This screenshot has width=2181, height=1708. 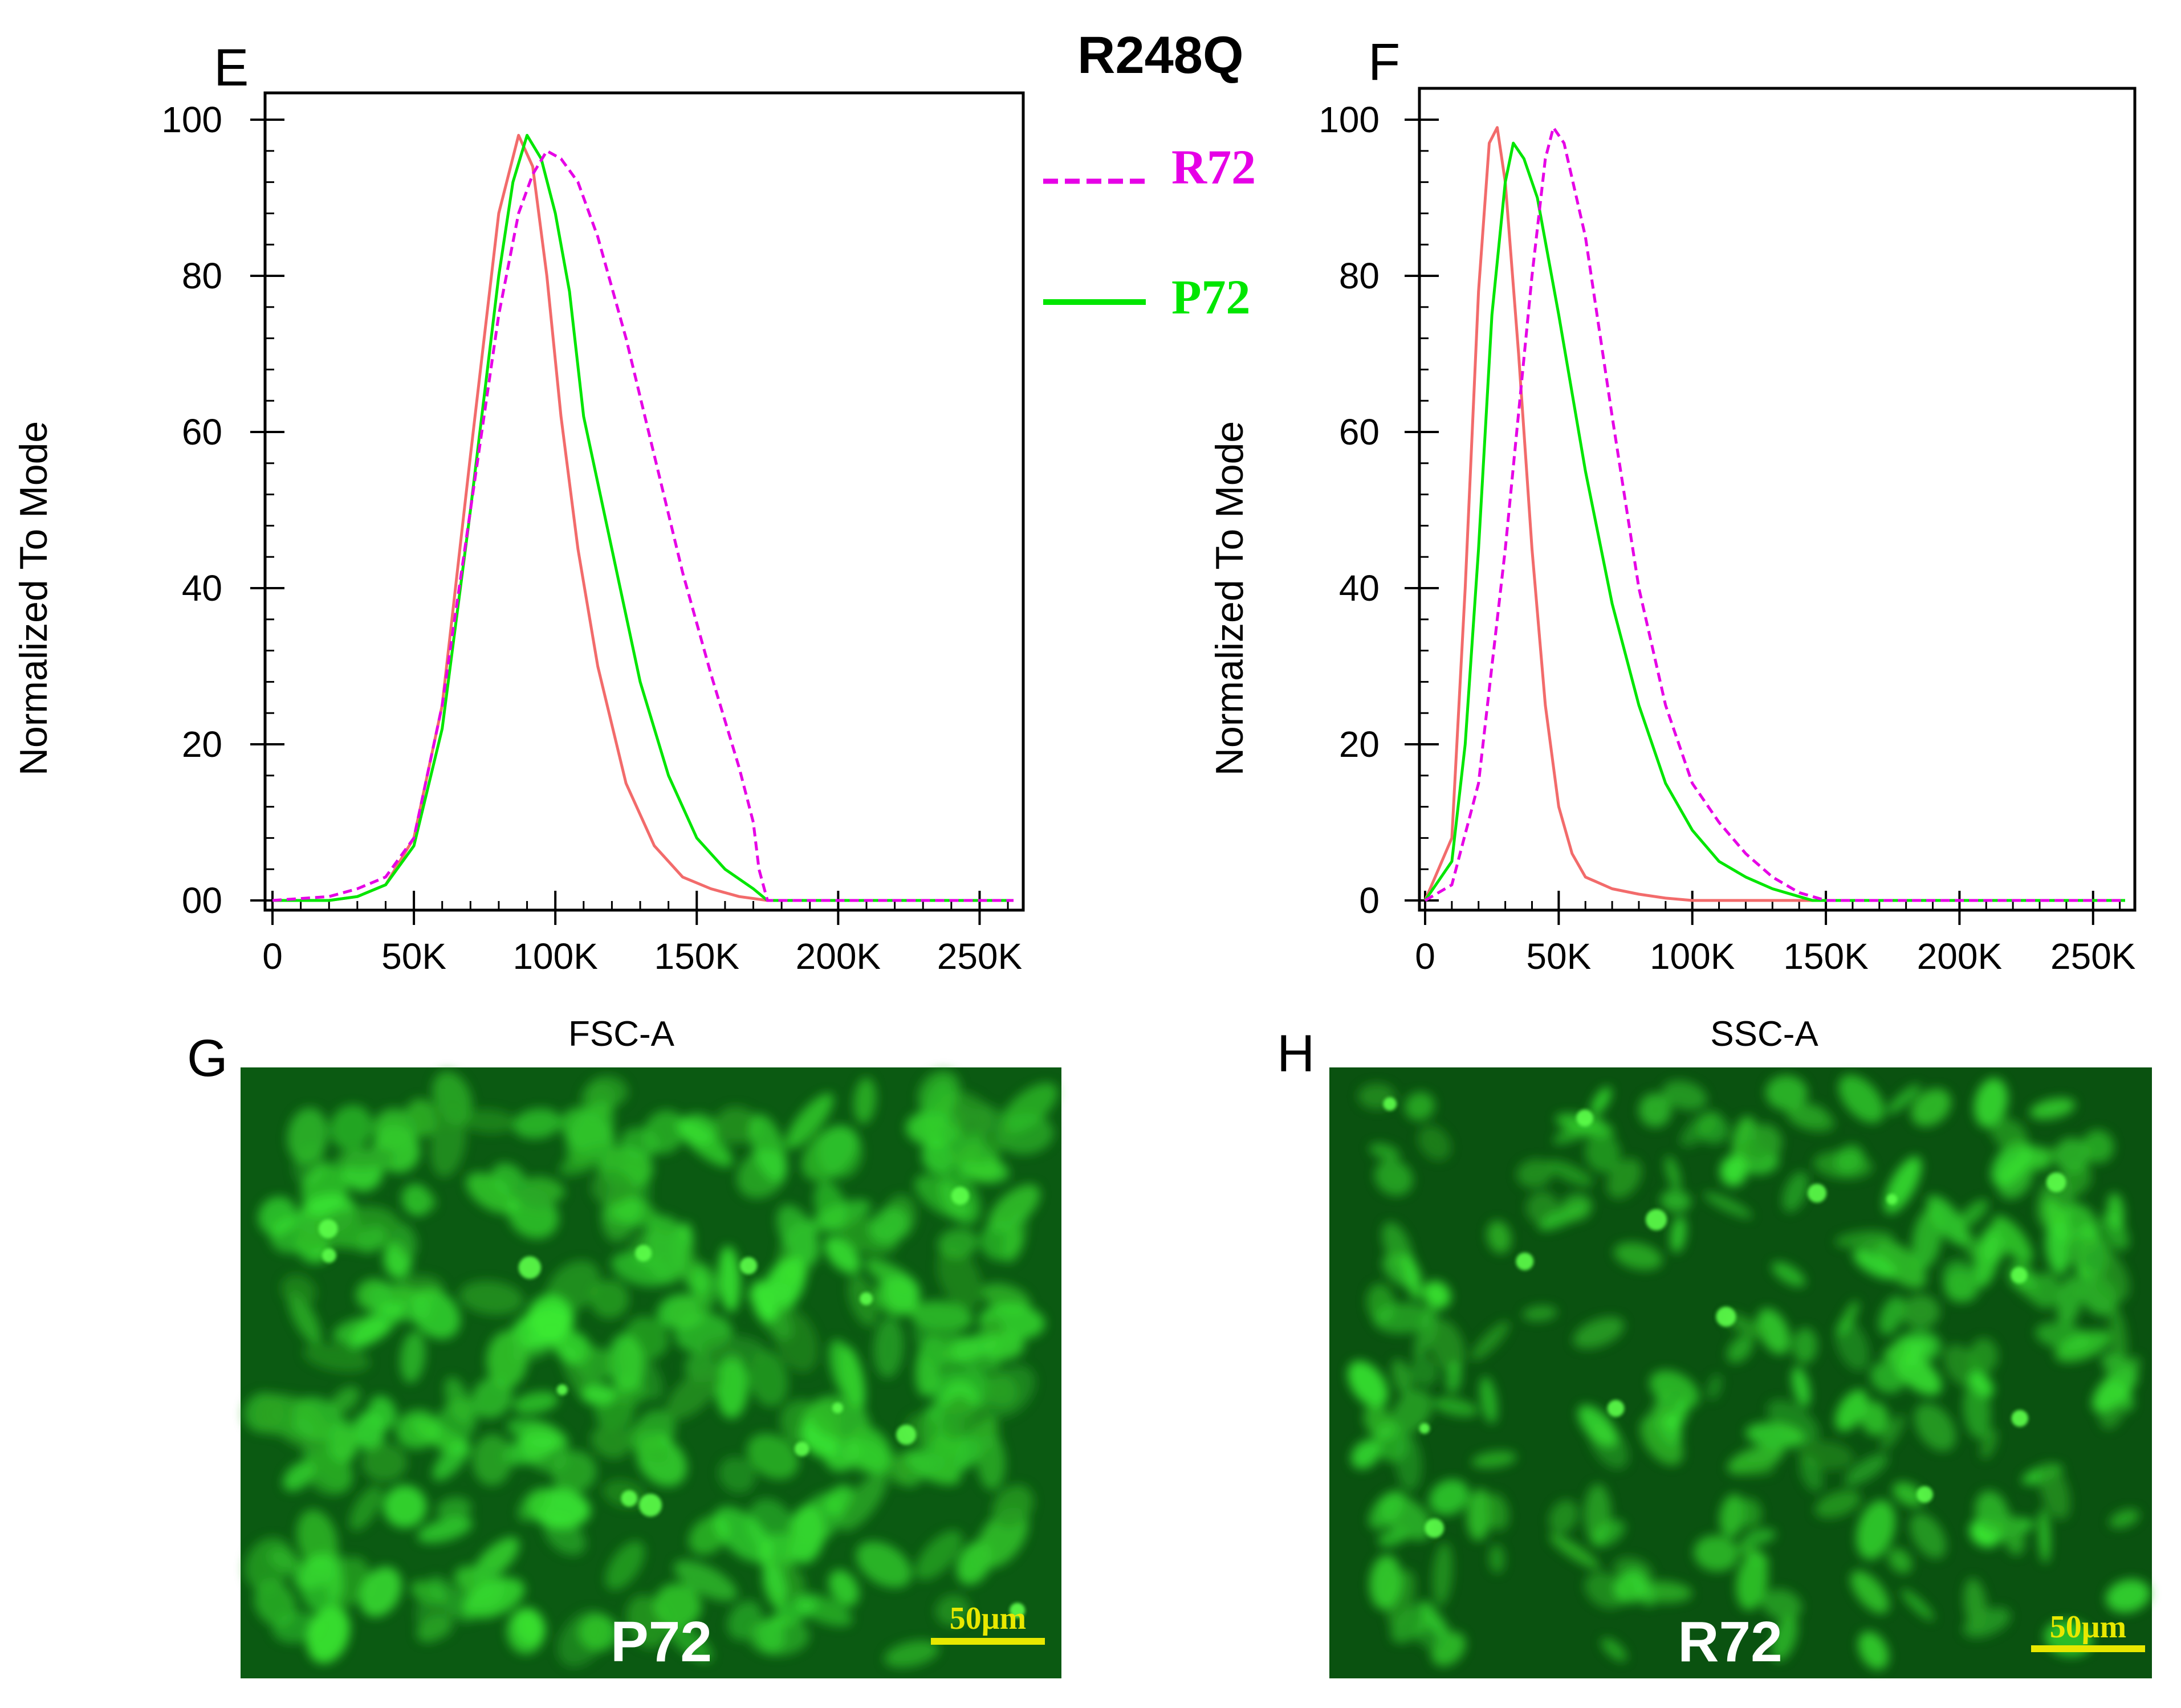 What do you see at coordinates (1296, 1054) in the screenshot?
I see `panel-label-h: H` at bounding box center [1296, 1054].